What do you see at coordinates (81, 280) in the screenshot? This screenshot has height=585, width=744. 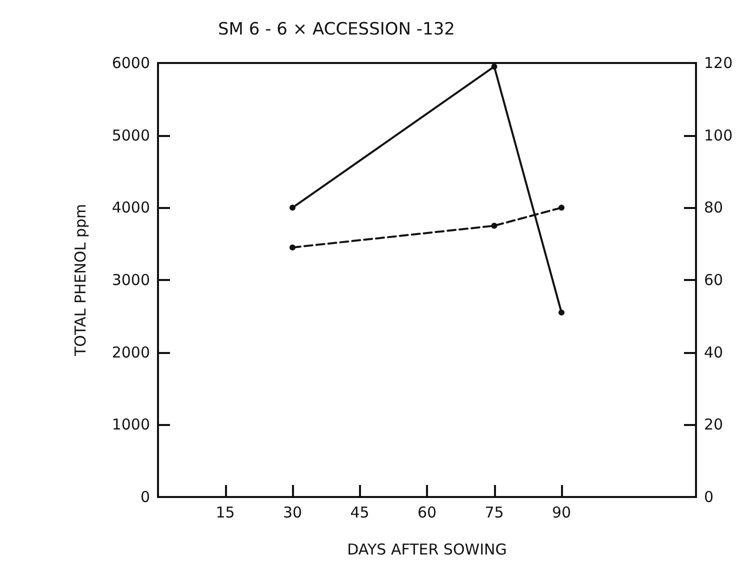 I see `y-axis-title: TOTAL PHENOL ppm` at bounding box center [81, 280].